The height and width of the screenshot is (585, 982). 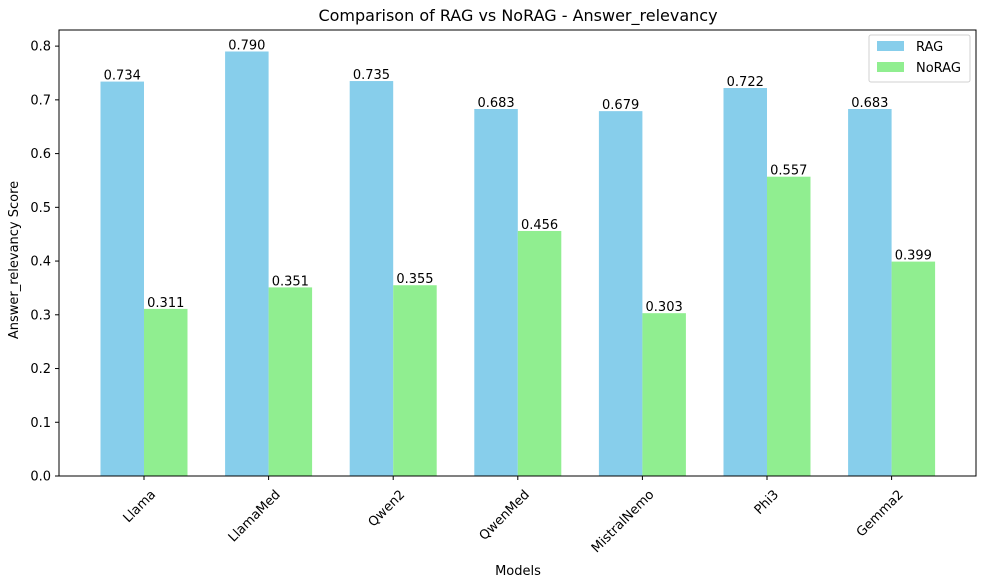 I want to click on bar-value-label-rag-qwenmed: 0.683, so click(x=495, y=103).